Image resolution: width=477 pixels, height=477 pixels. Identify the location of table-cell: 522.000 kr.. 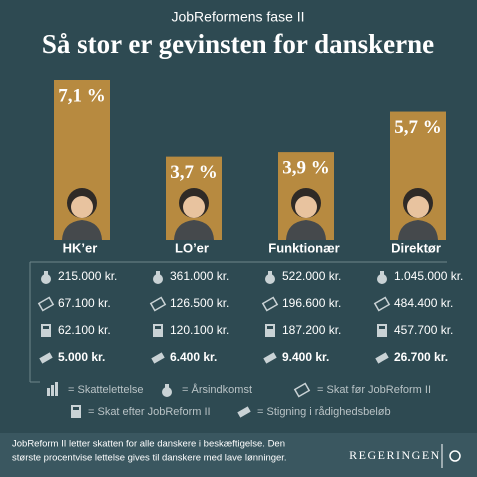
(311, 276).